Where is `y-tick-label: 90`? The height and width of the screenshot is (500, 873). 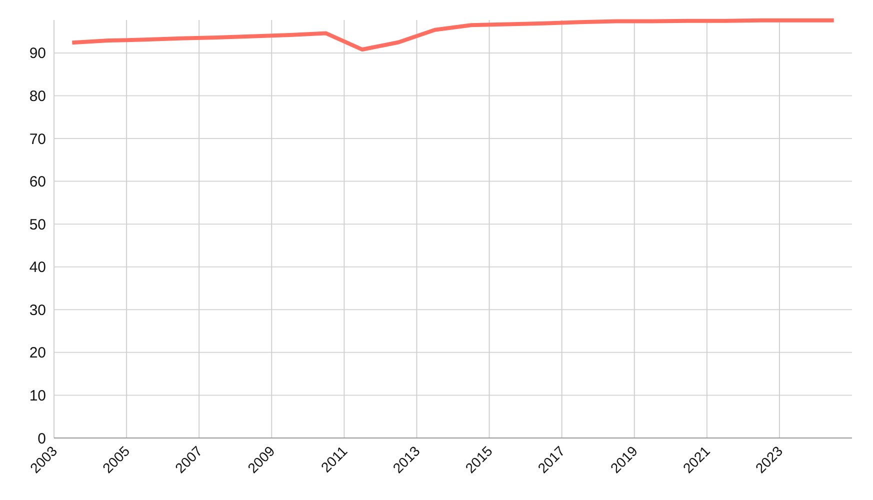 y-tick-label: 90 is located at coordinates (37, 53).